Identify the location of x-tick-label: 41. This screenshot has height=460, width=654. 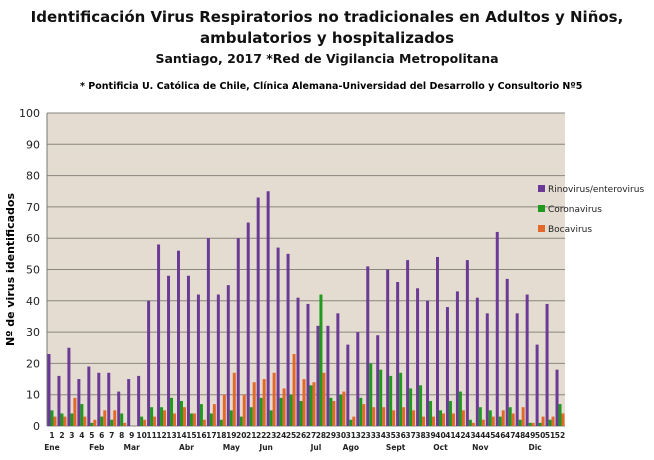
(450, 435).